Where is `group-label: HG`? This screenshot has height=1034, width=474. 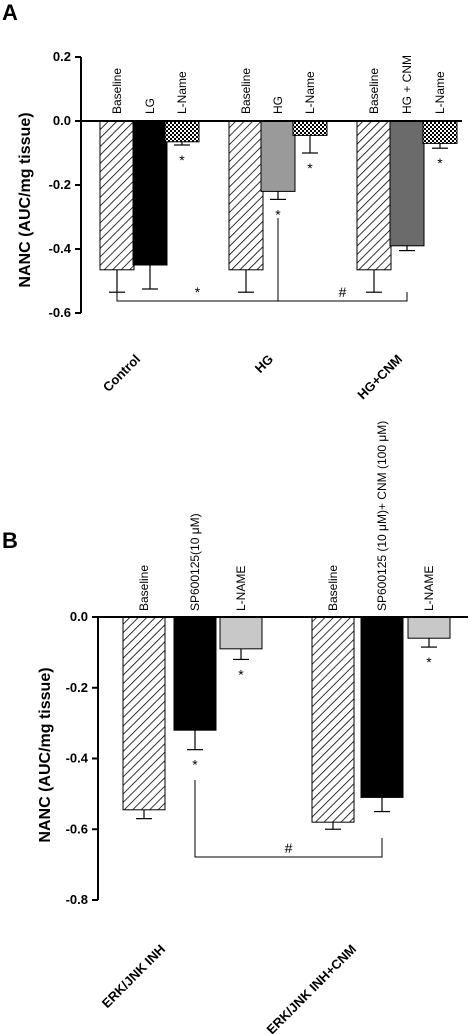 group-label: HG is located at coordinates (264, 364).